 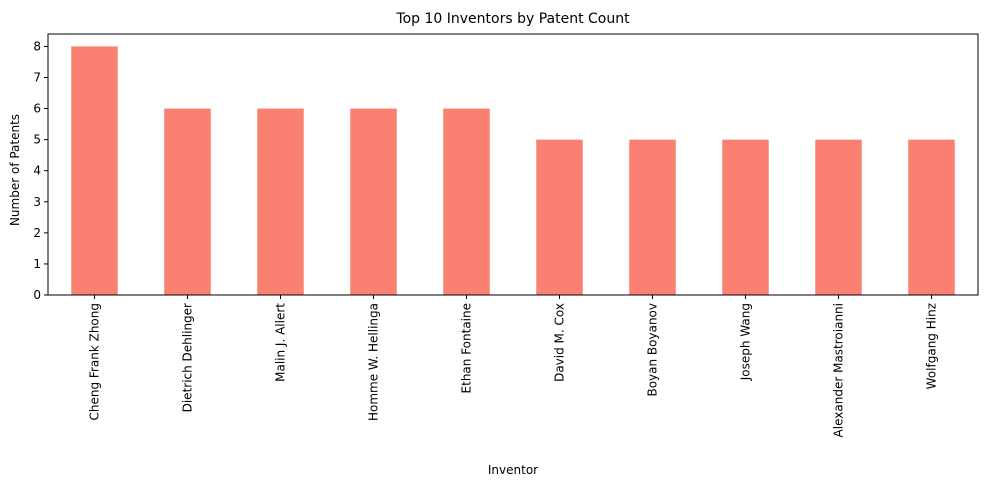 I want to click on y-tick-label: 4, so click(x=37, y=171).